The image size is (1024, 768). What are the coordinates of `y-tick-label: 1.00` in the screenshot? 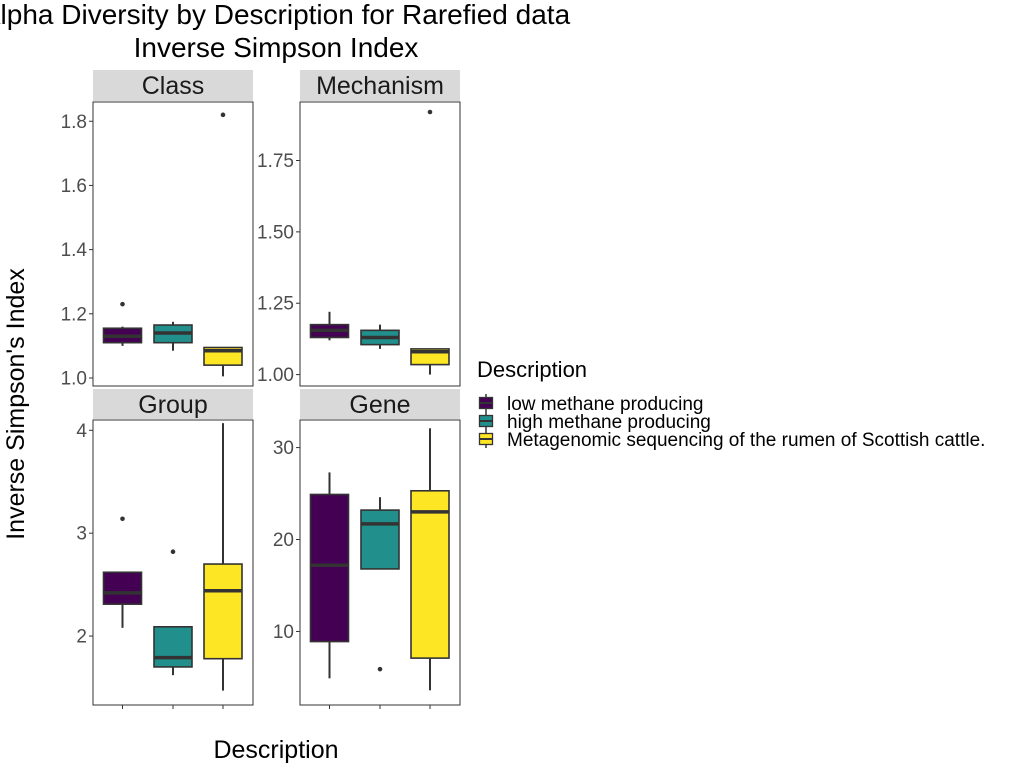 It's located at (275, 375).